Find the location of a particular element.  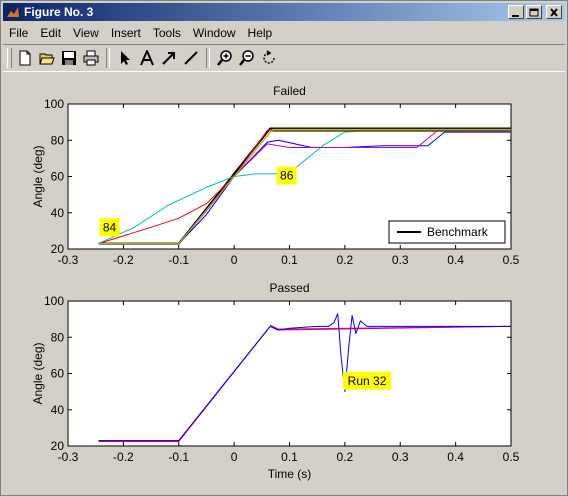

chart-1-xtick-label: -0.2 is located at coordinates (123, 260).